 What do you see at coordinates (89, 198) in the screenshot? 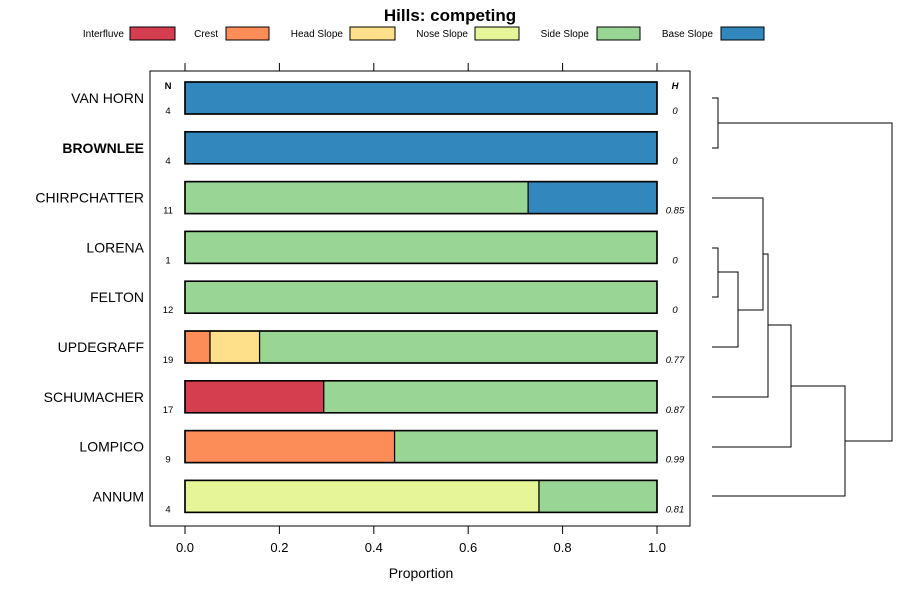
I see `row-label: CHIRPCHATTER` at bounding box center [89, 198].